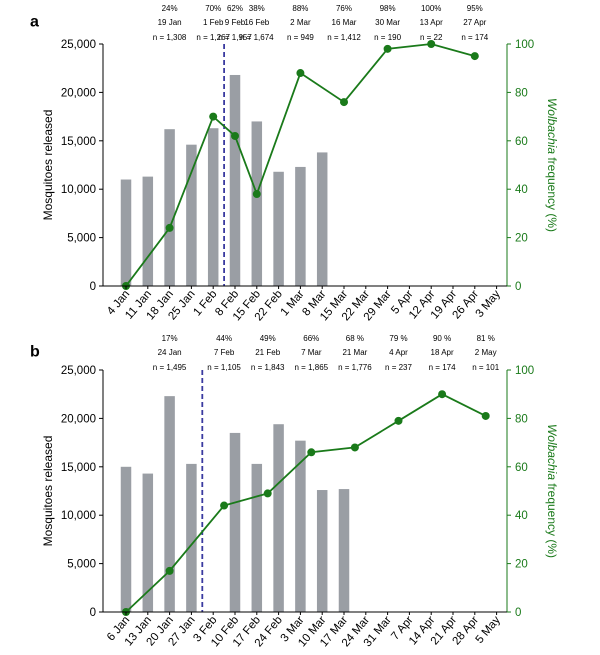 Image resolution: width=600 pixels, height=655 pixels. I want to click on annotation-date: 1 Feb, so click(213, 22).